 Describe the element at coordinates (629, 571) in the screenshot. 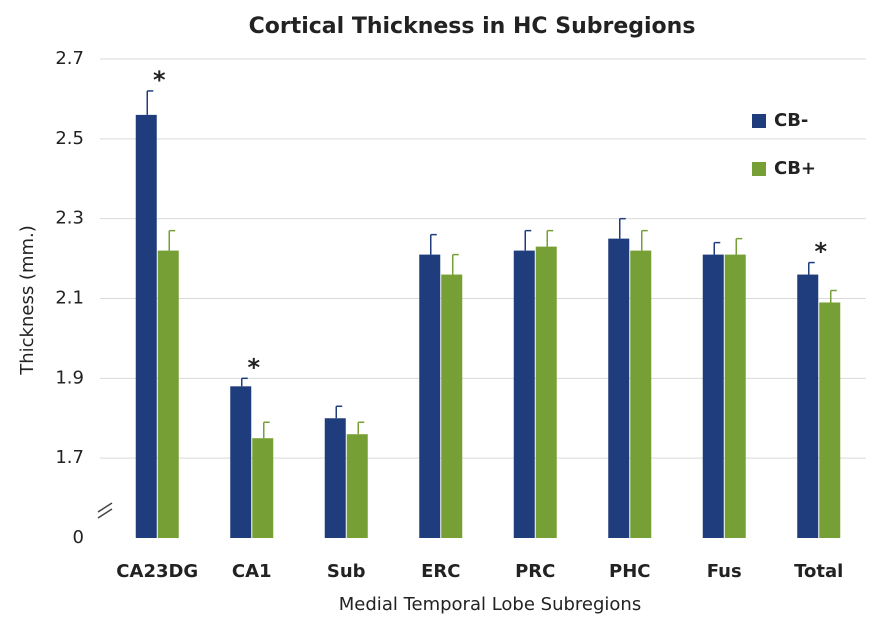

I see `x-tick-label: PHC` at that location.